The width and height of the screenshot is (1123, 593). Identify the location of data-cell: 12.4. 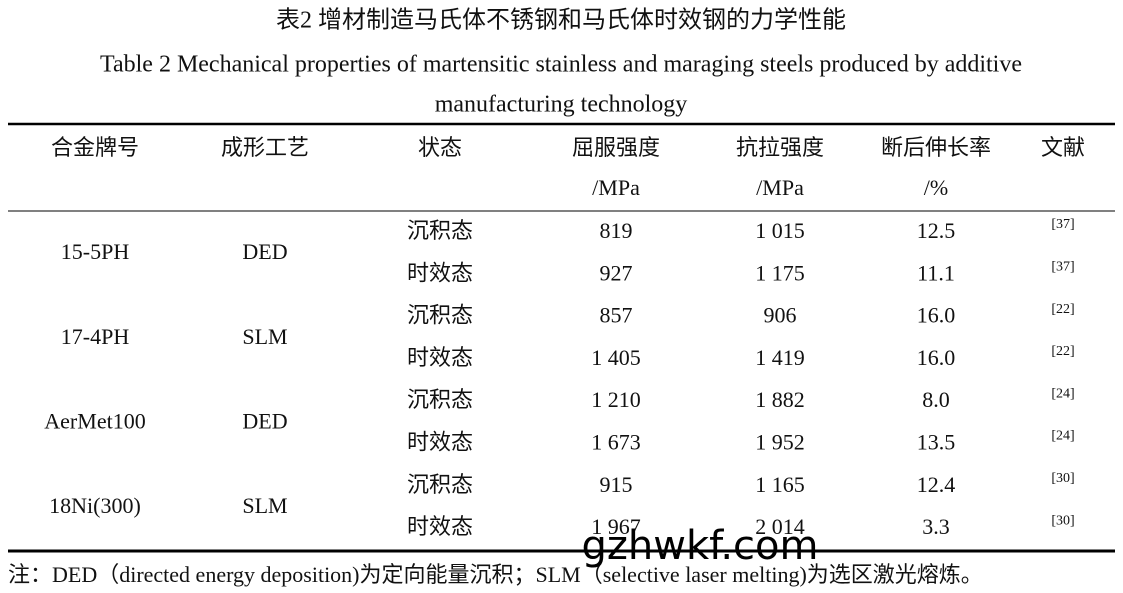
(936, 484).